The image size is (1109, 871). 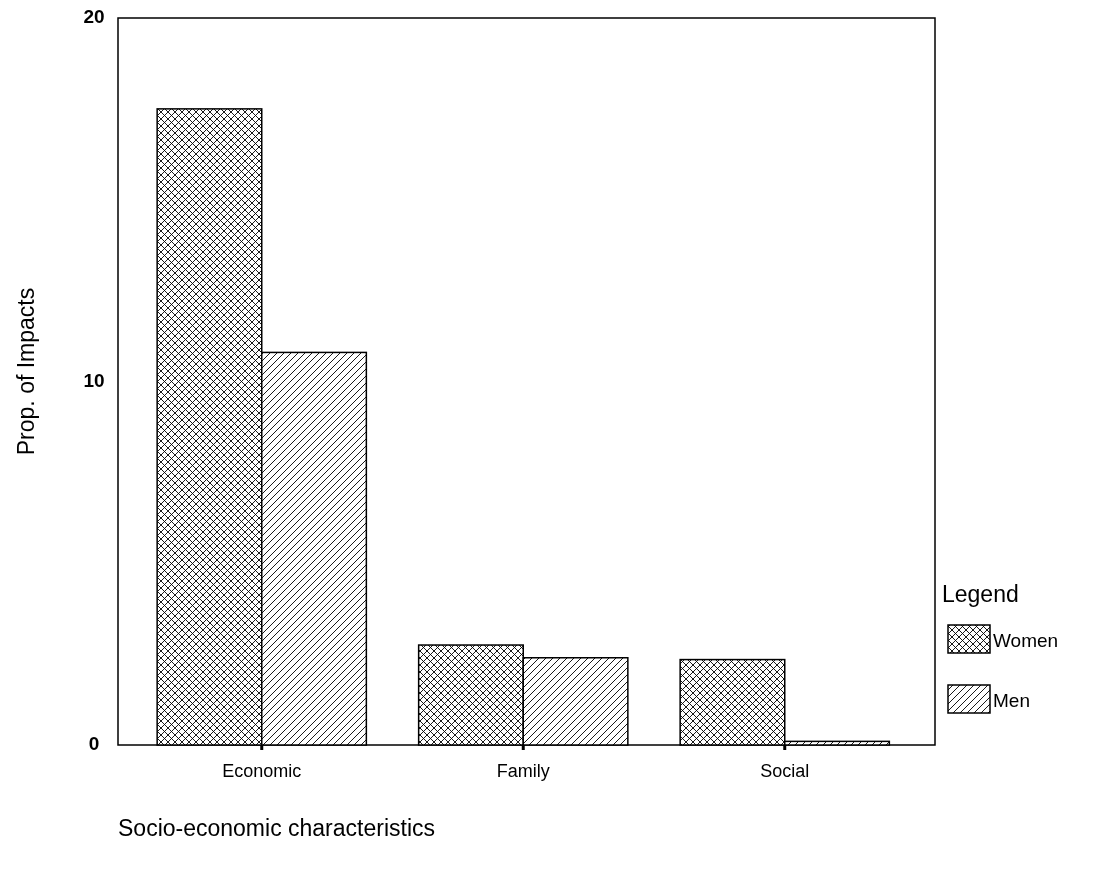 I want to click on legend-label: Women, so click(x=1026, y=640).